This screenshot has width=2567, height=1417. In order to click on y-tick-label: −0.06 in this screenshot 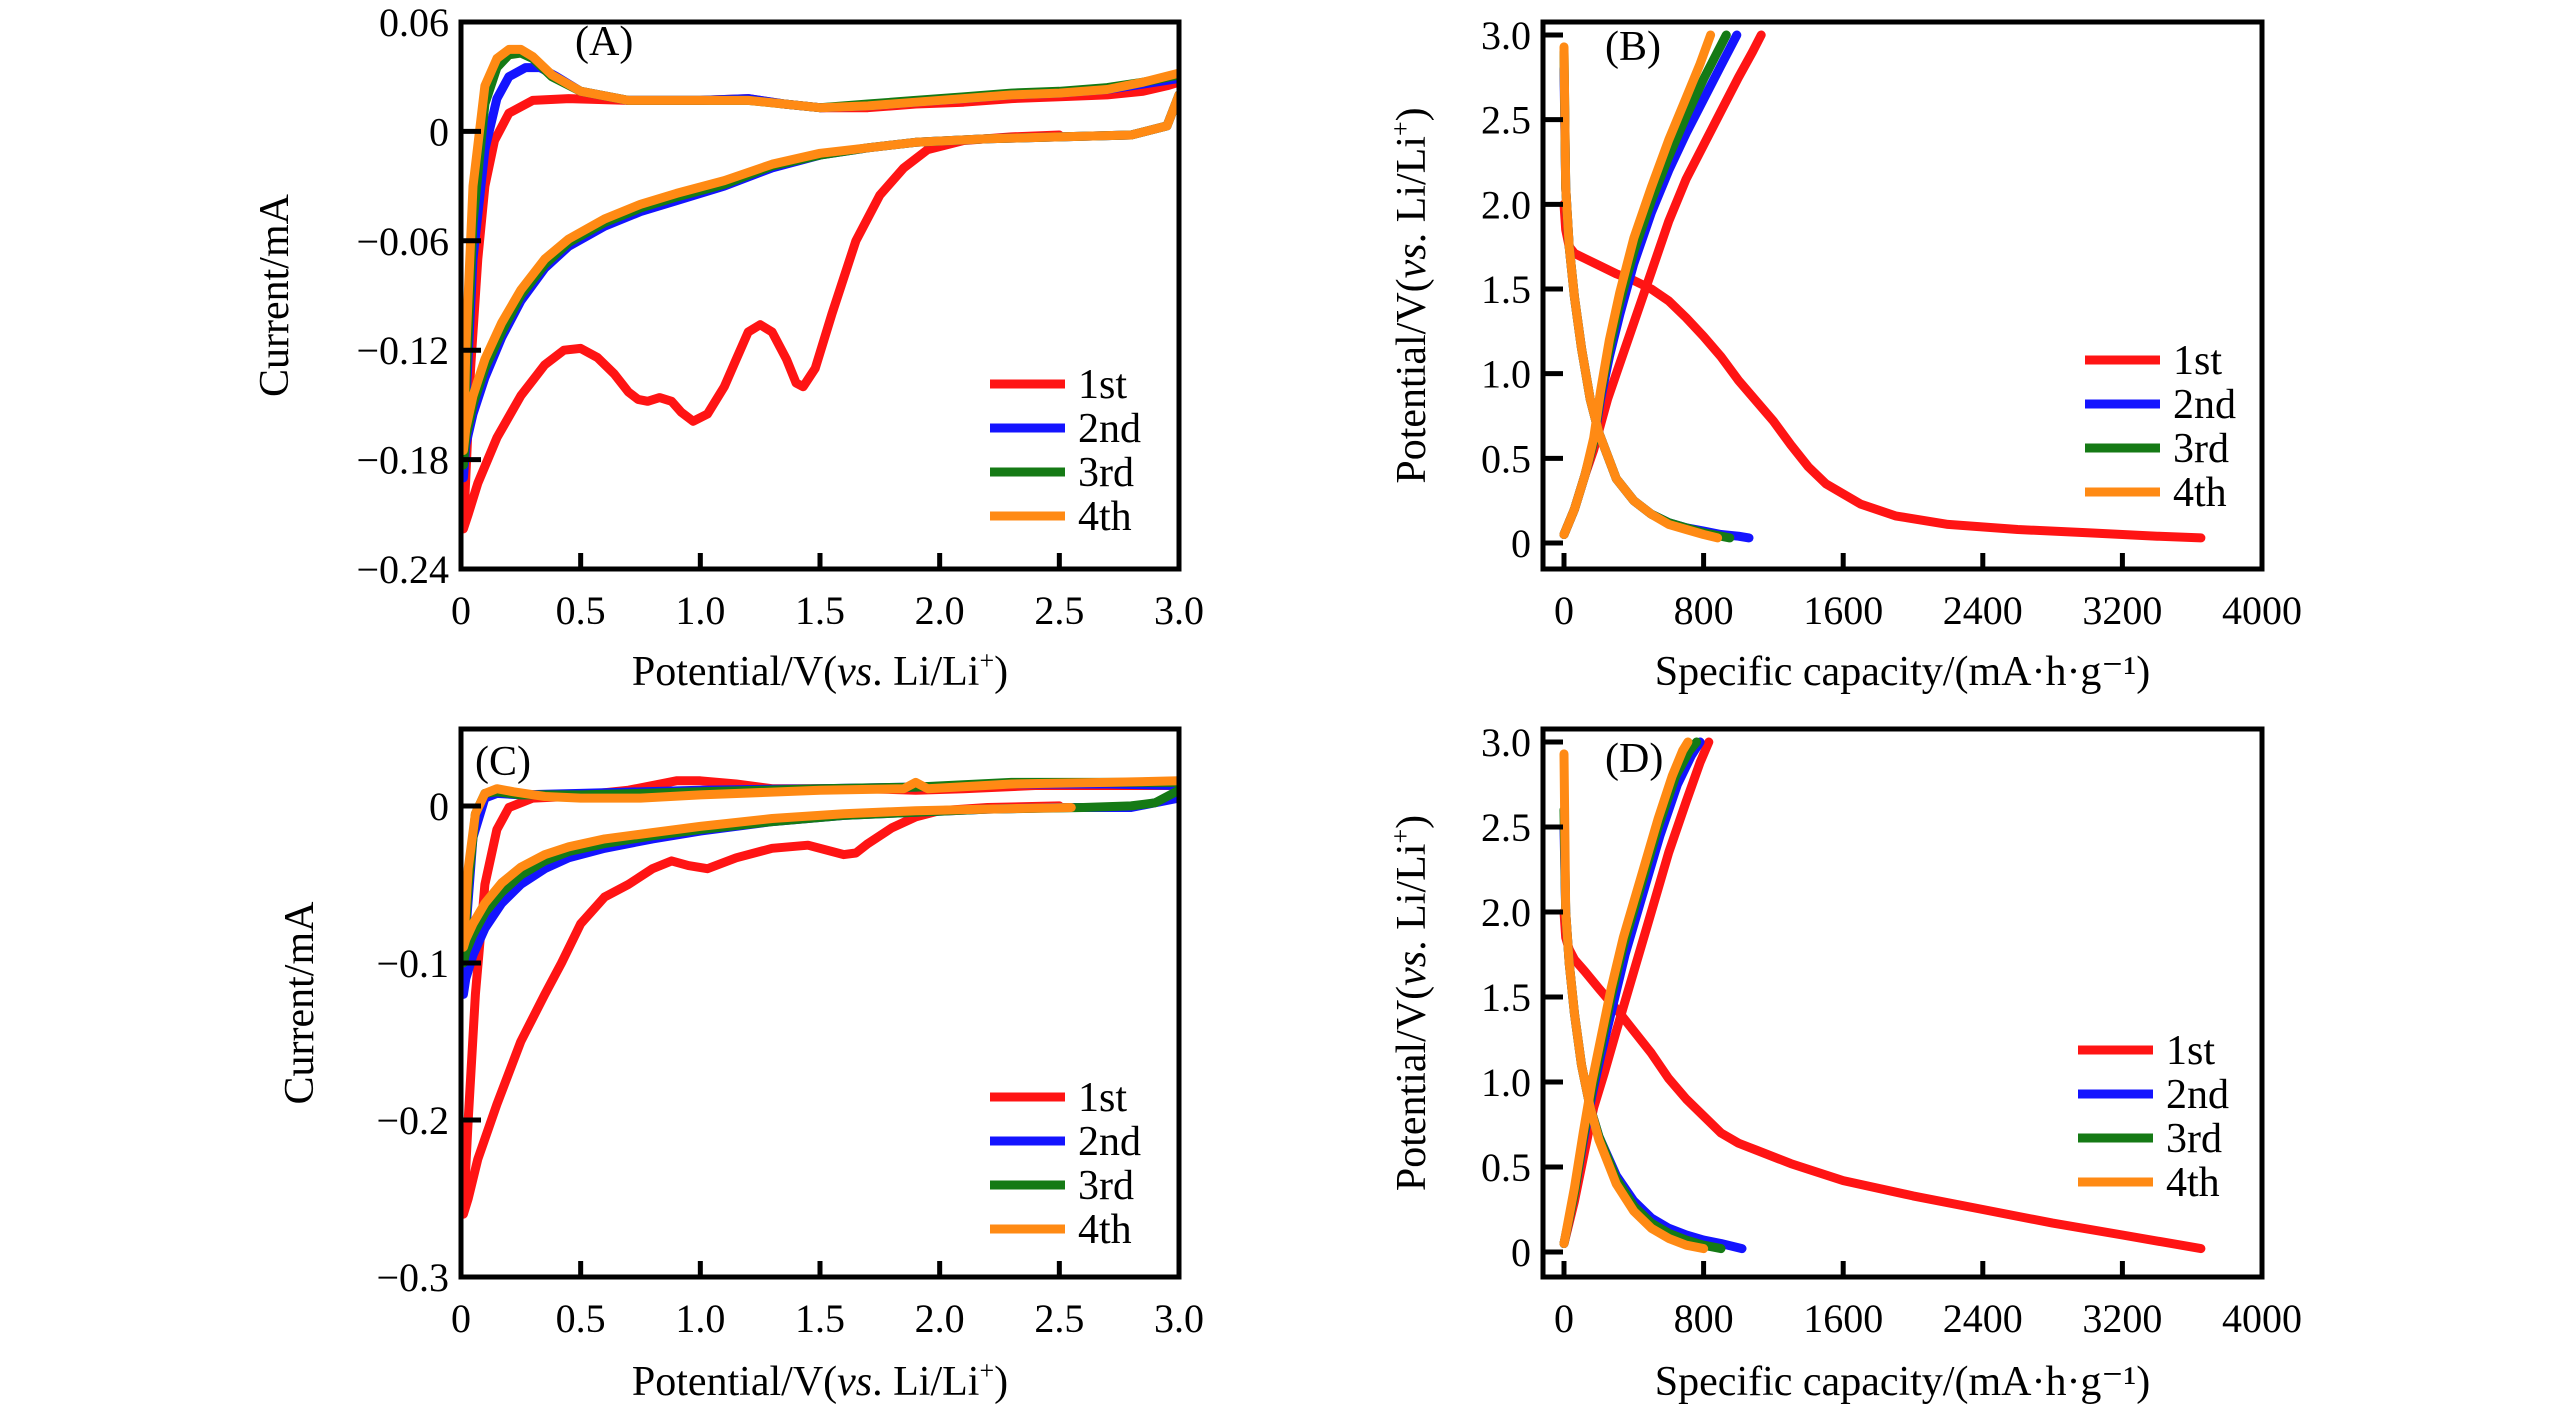, I will do `click(402, 241)`.